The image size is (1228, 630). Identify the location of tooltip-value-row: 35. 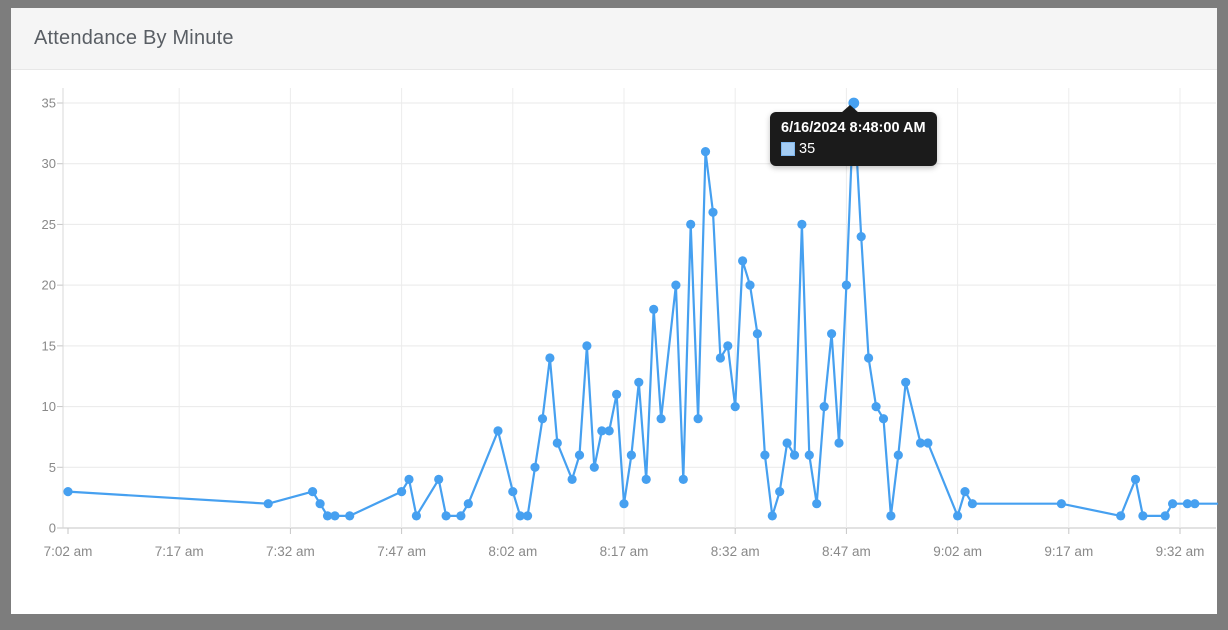
(853, 149).